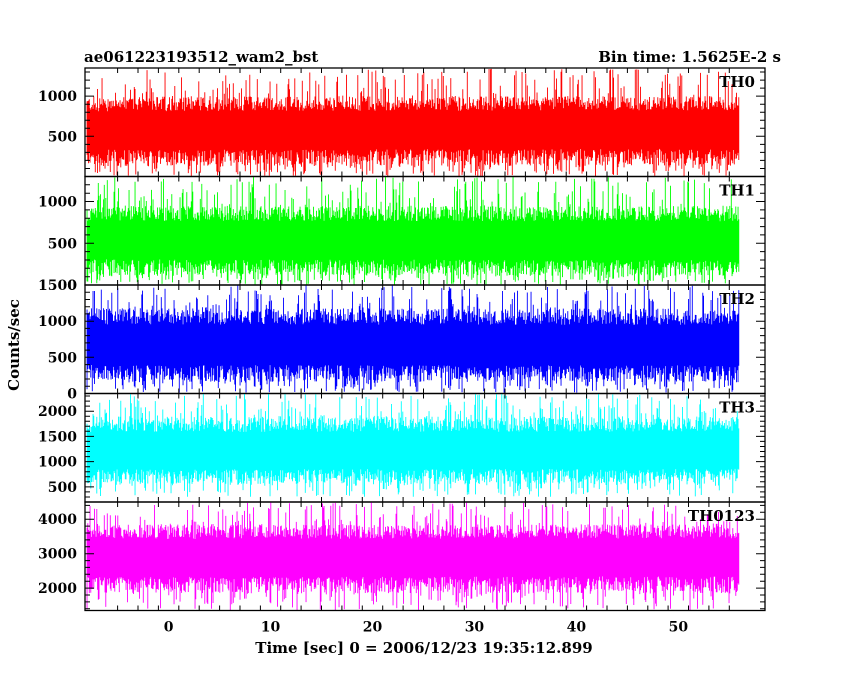 This screenshot has height=680, width=850. What do you see at coordinates (57, 555) in the screenshot?
I see `y-tick-label: 3000` at bounding box center [57, 555].